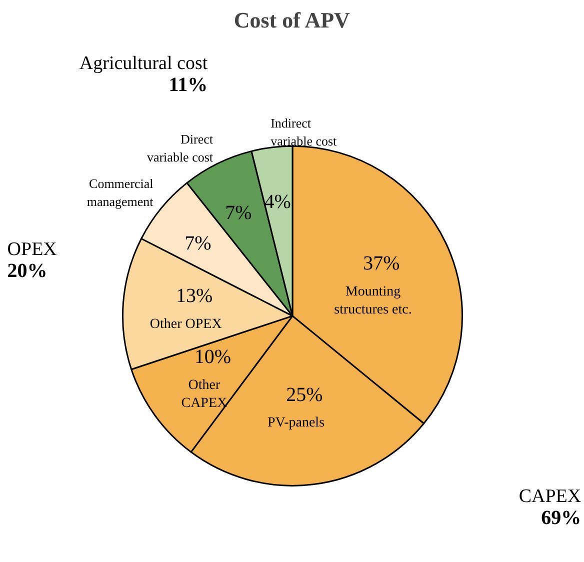 Image resolution: width=584 pixels, height=562 pixels. What do you see at coordinates (213, 357) in the screenshot?
I see `data-label: 10%` at bounding box center [213, 357].